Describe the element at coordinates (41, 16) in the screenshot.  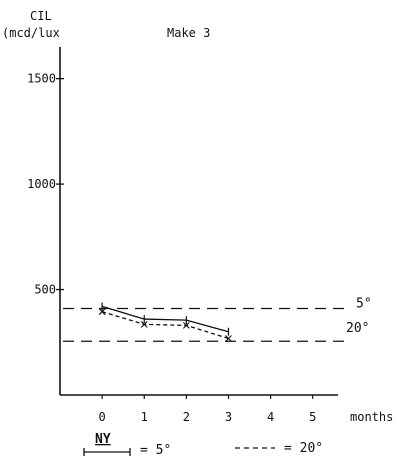
I see `y-axis-title-line1: CIL` at that location.